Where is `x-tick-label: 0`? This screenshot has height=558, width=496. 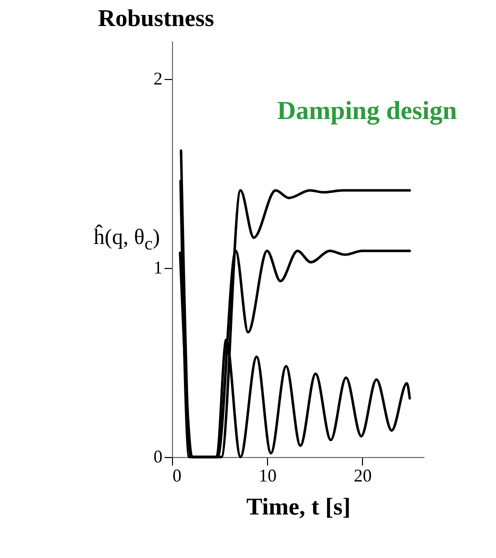
x-tick-label: 0 is located at coordinates (177, 476).